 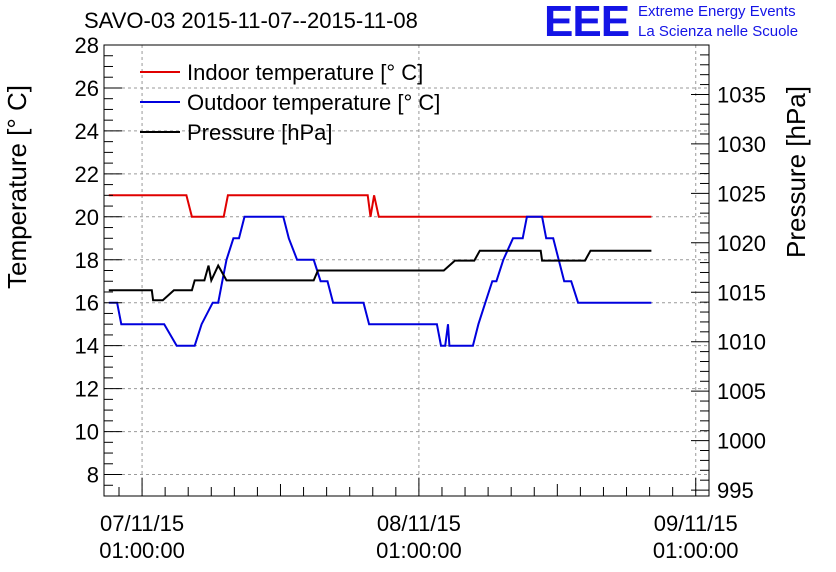 What do you see at coordinates (87, 217) in the screenshot?
I see `y-tick-label: 20` at bounding box center [87, 217].